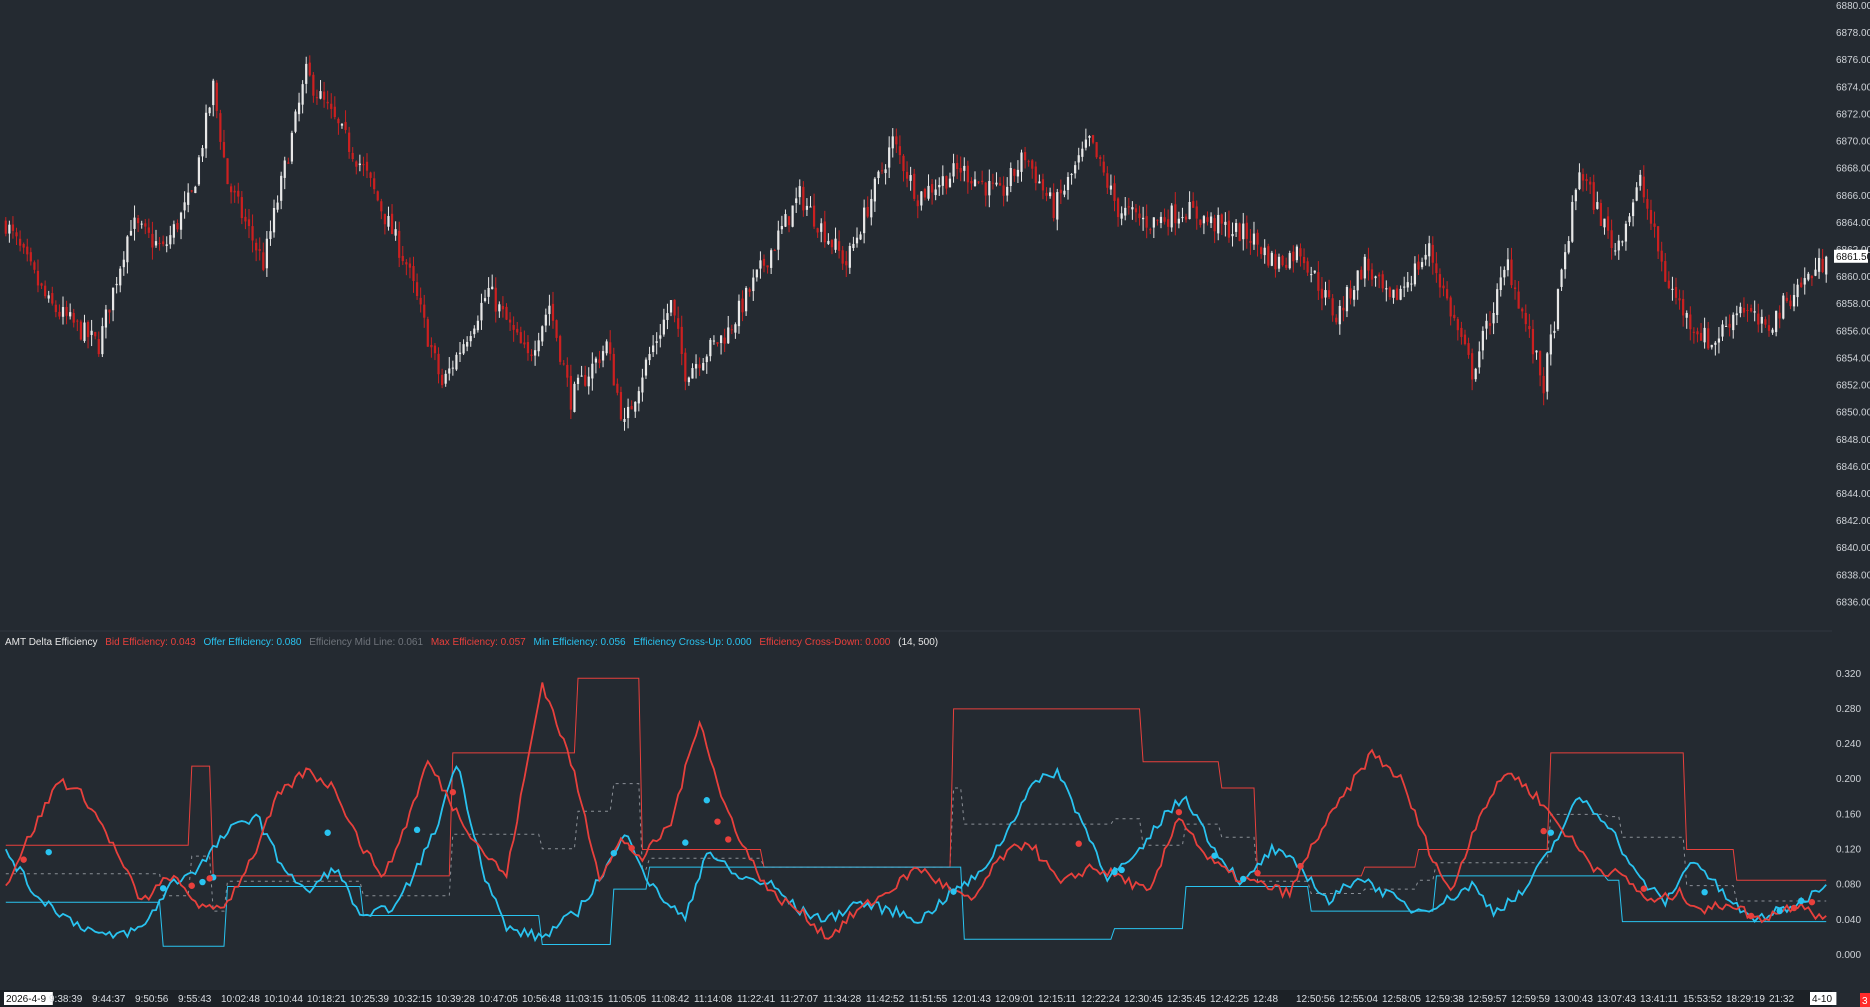 The image size is (1870, 1007). Describe the element at coordinates (1848, 885) in the screenshot. I see `indicator-tick-label: 0.080` at that location.